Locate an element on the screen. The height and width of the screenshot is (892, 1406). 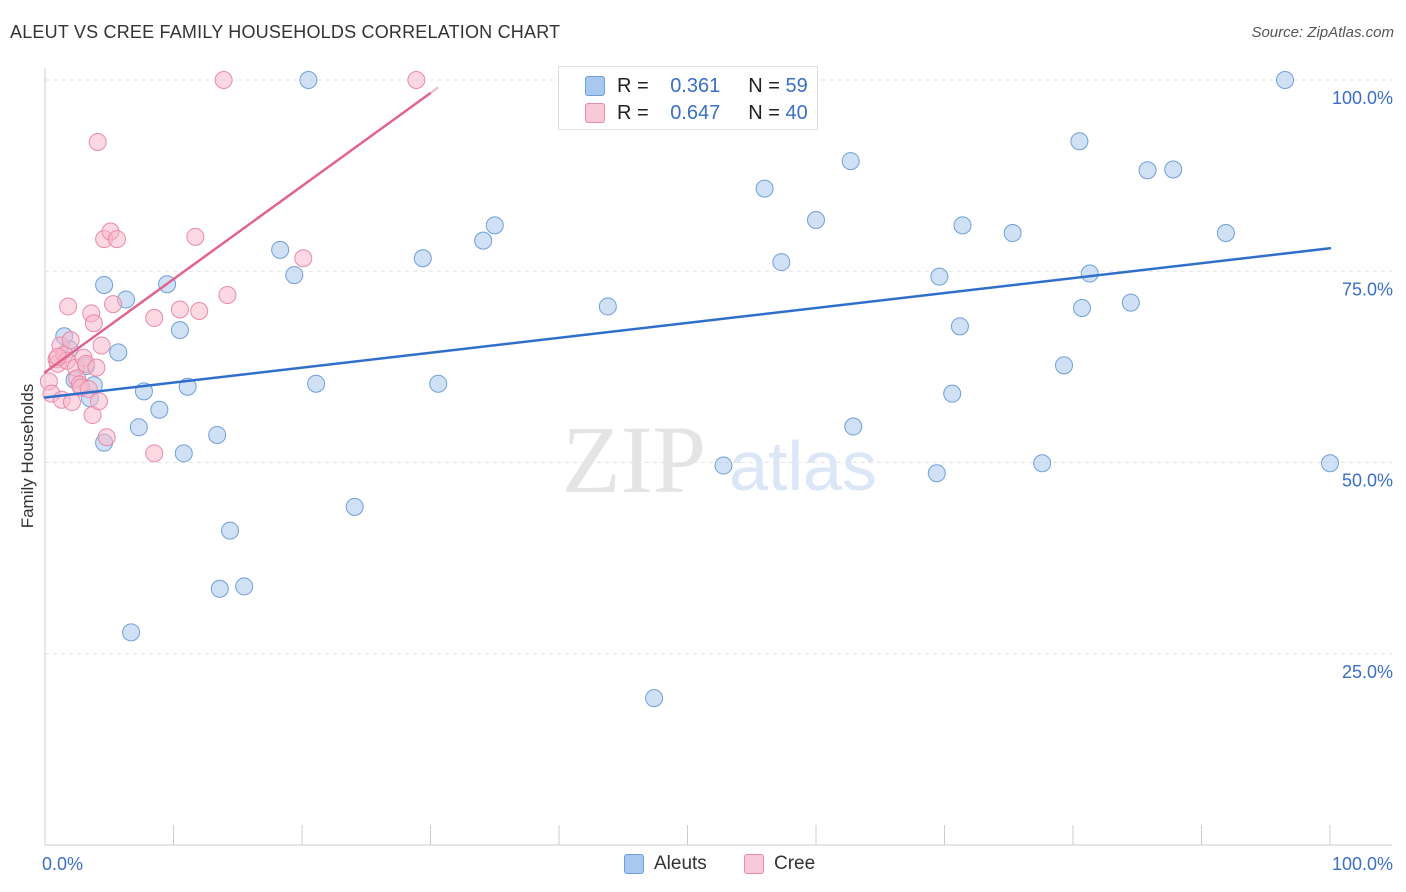
aleuts-r-value: 0.361 is located at coordinates (695, 85).